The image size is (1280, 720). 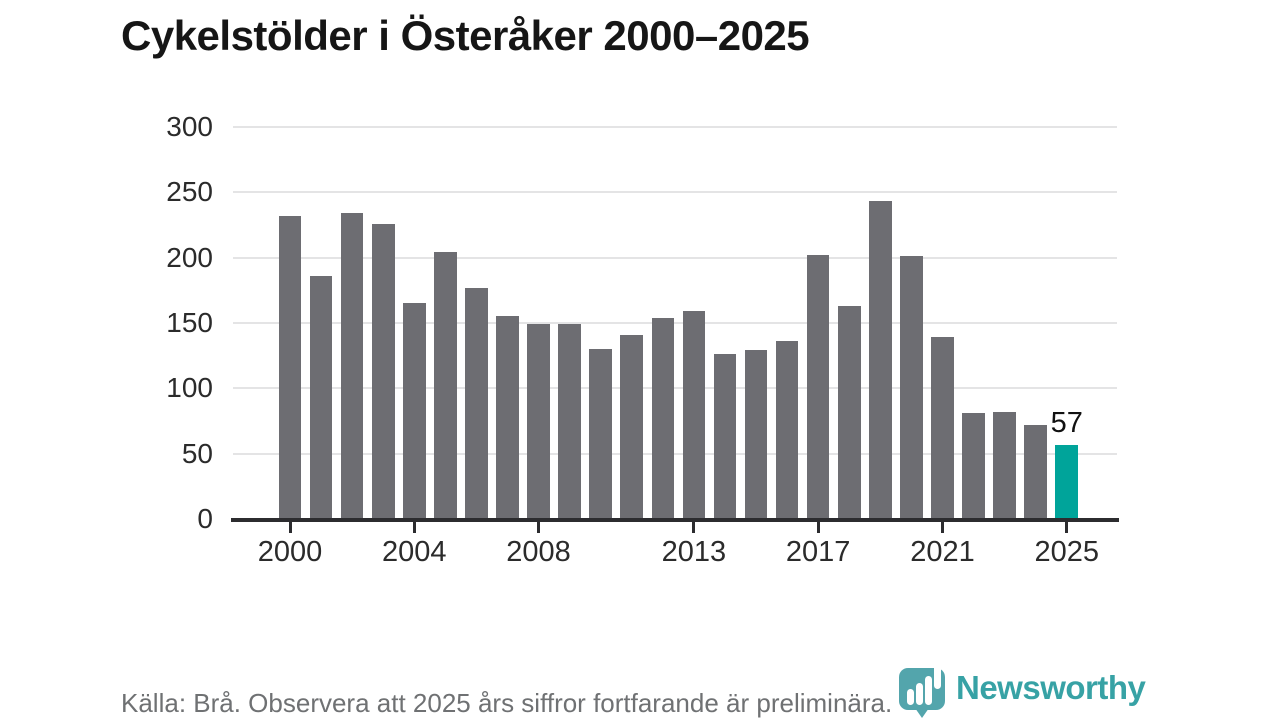 I want to click on x-axis-tick-label: 2013, so click(x=694, y=552).